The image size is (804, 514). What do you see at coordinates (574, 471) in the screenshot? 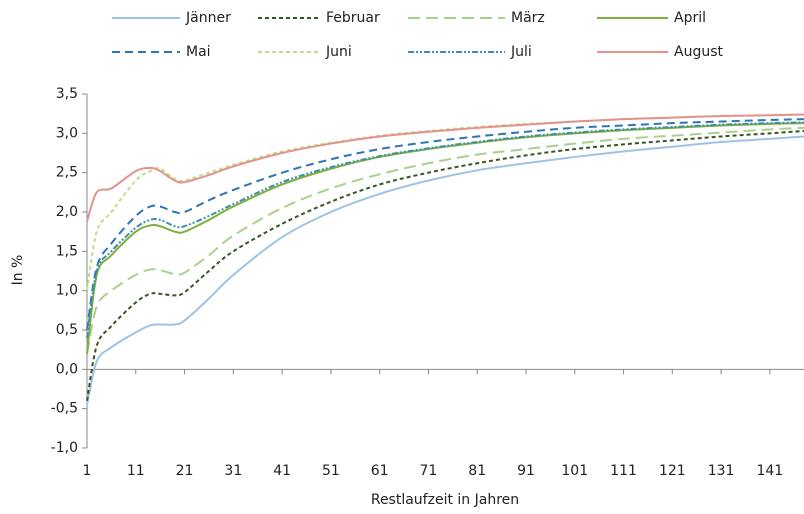
I see `x-tick-label: 101` at bounding box center [574, 471].